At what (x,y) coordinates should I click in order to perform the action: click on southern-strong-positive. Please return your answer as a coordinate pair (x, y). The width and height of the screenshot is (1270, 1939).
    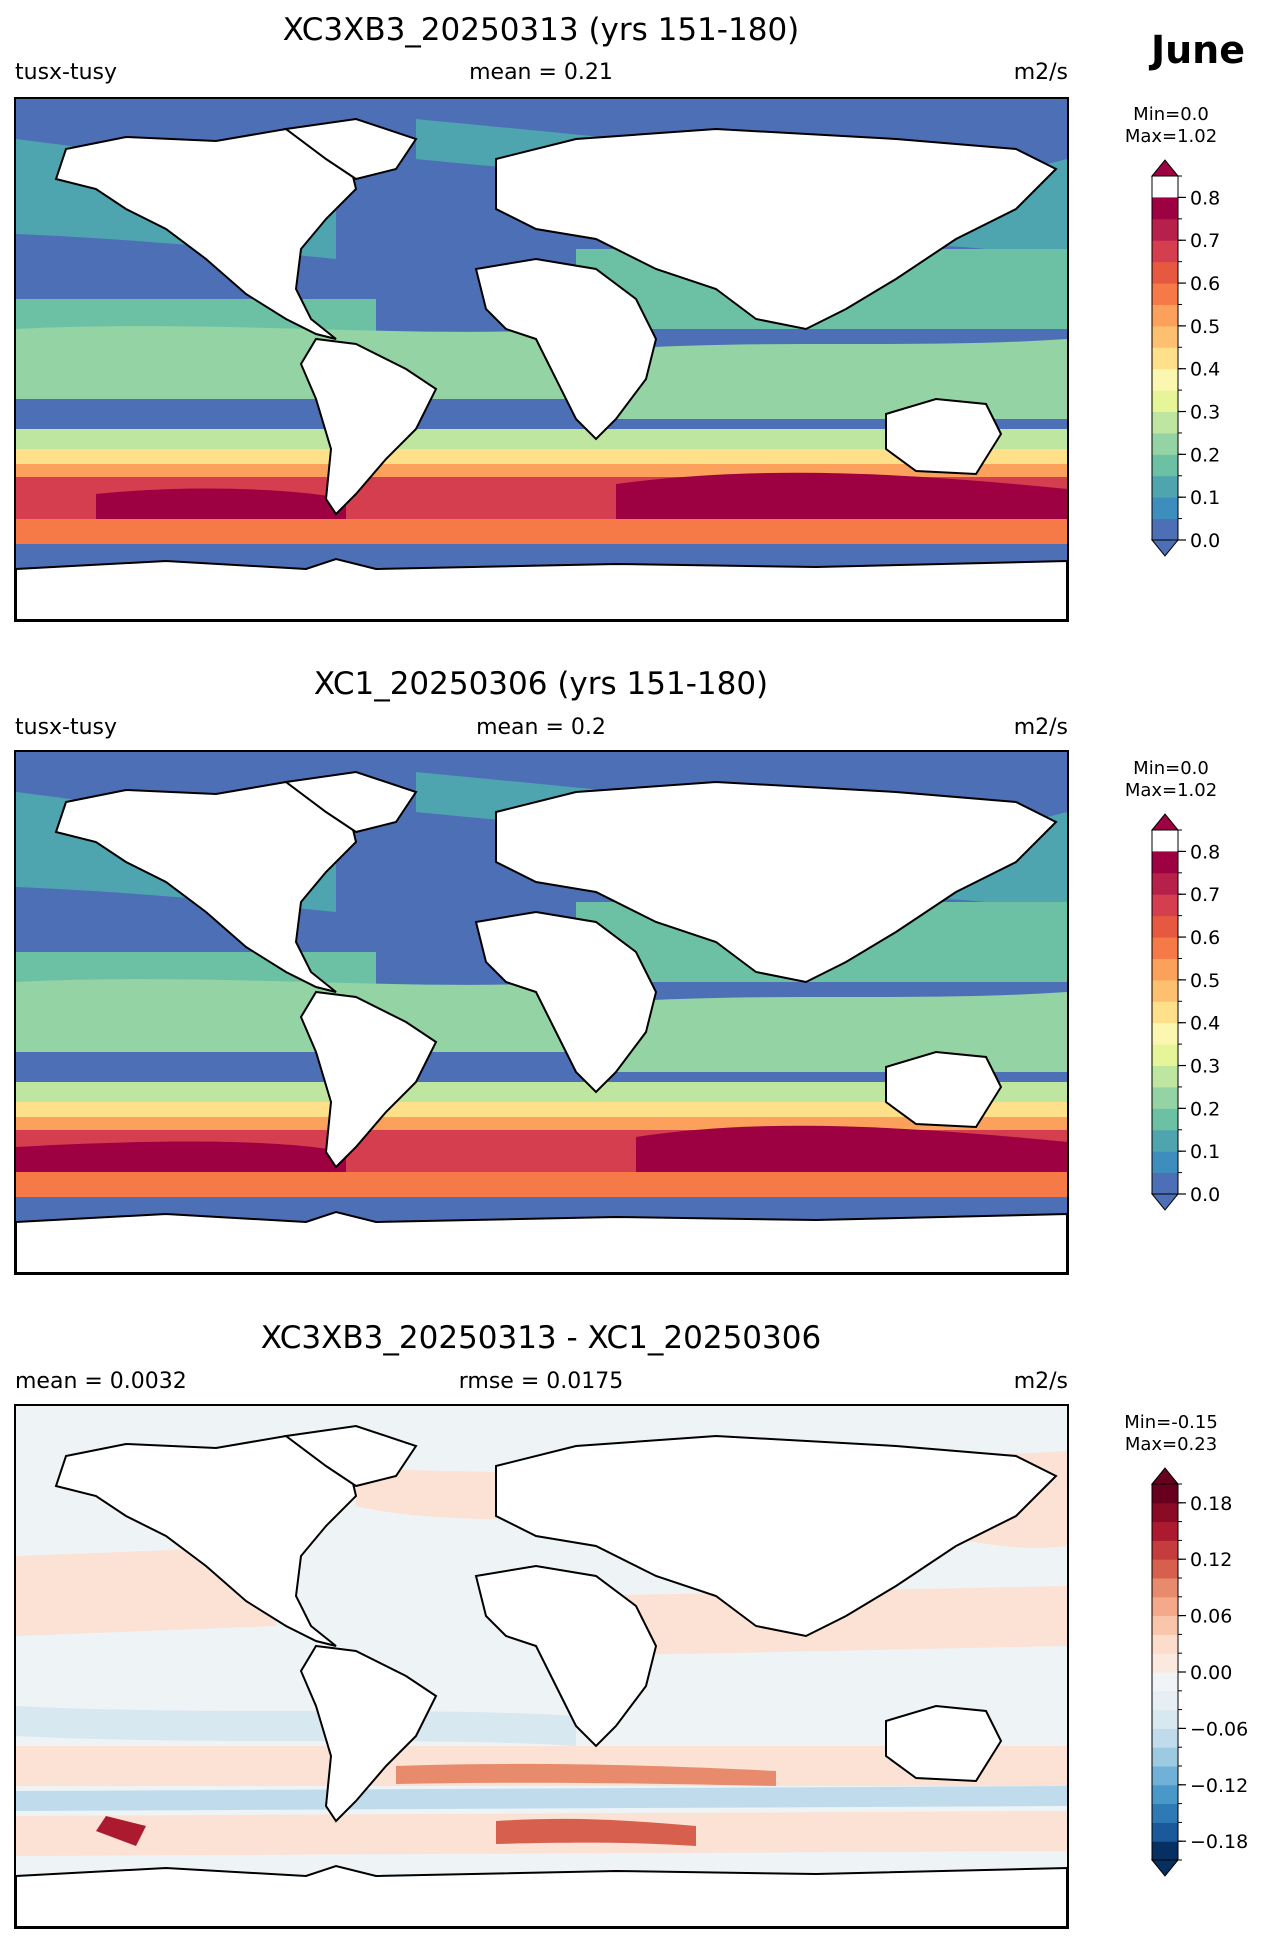
    Looking at the image, I should click on (586, 1774).